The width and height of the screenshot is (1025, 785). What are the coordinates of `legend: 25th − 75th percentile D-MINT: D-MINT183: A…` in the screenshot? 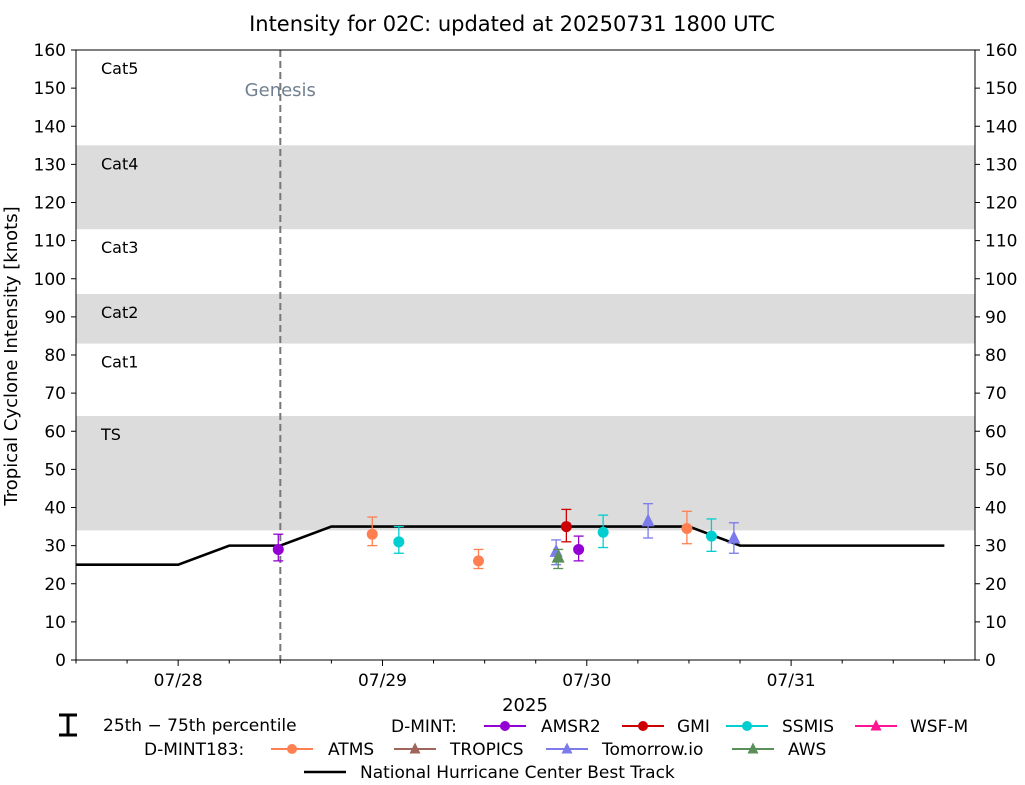 It's located at (513, 748).